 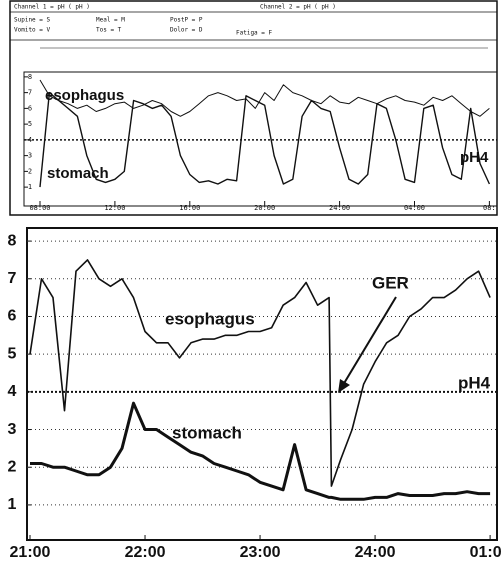 I want to click on arrow, so click(x=369, y=341).